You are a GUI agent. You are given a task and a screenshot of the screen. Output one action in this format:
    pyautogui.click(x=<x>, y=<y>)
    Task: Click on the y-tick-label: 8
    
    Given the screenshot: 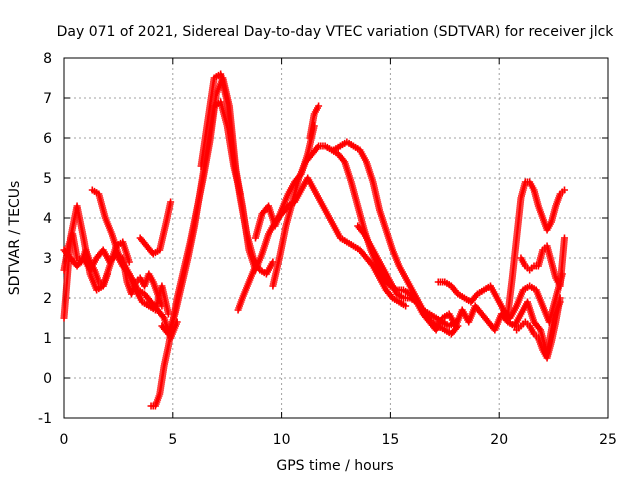 What is the action you would take?
    pyautogui.click(x=47, y=59)
    